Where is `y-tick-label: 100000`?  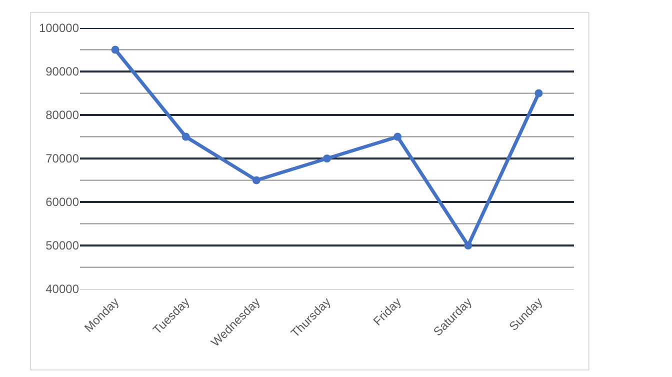 y-tick-label: 100000 is located at coordinates (59, 28).